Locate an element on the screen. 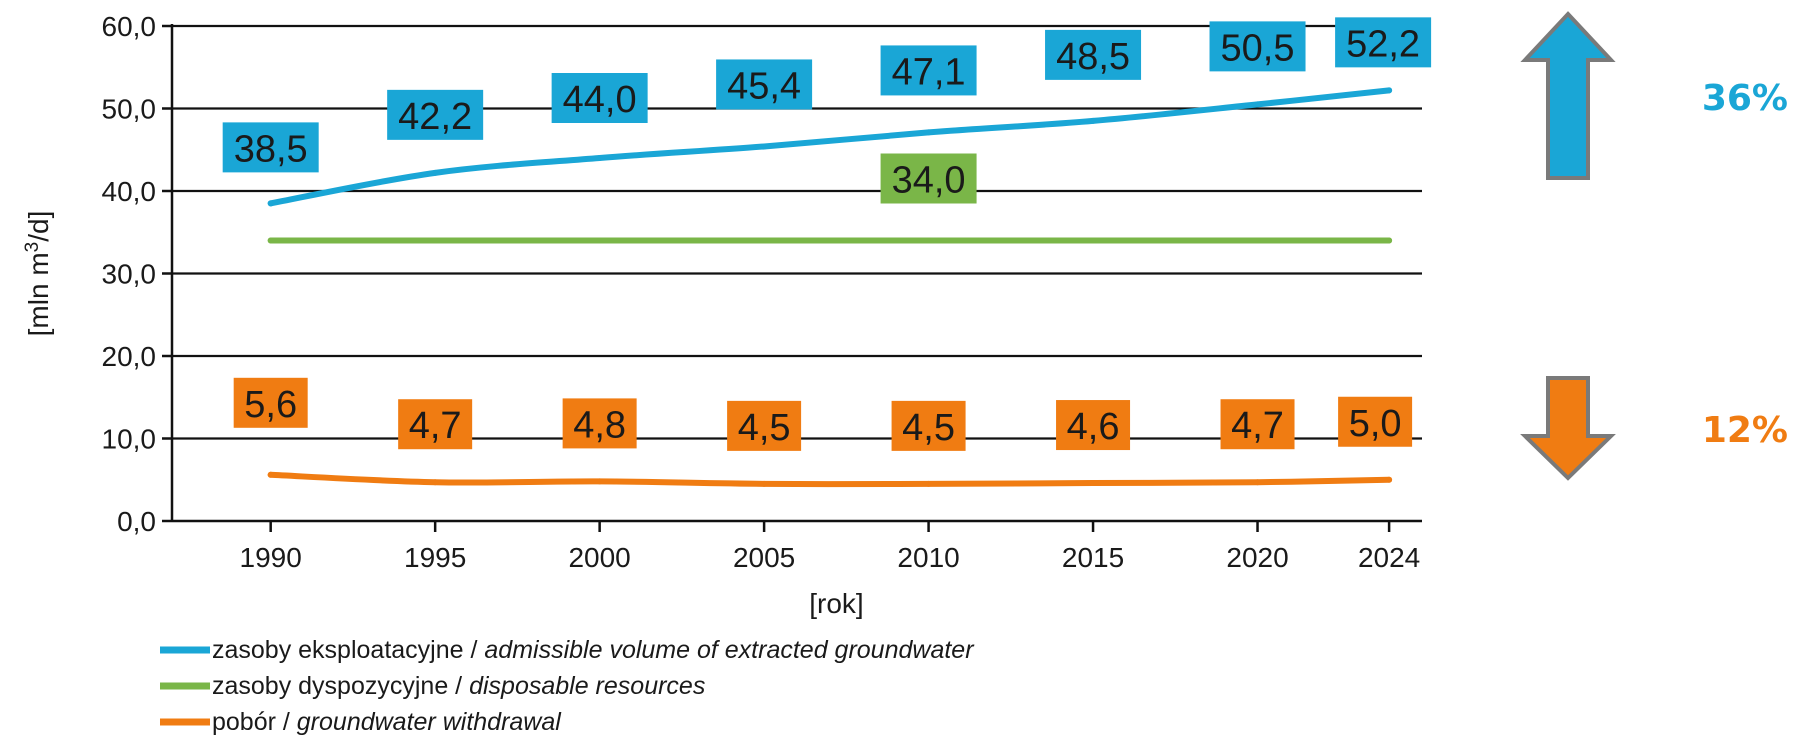 The image size is (1806, 745). data-label-exploitable-2024: 52,2 is located at coordinates (1383, 44).